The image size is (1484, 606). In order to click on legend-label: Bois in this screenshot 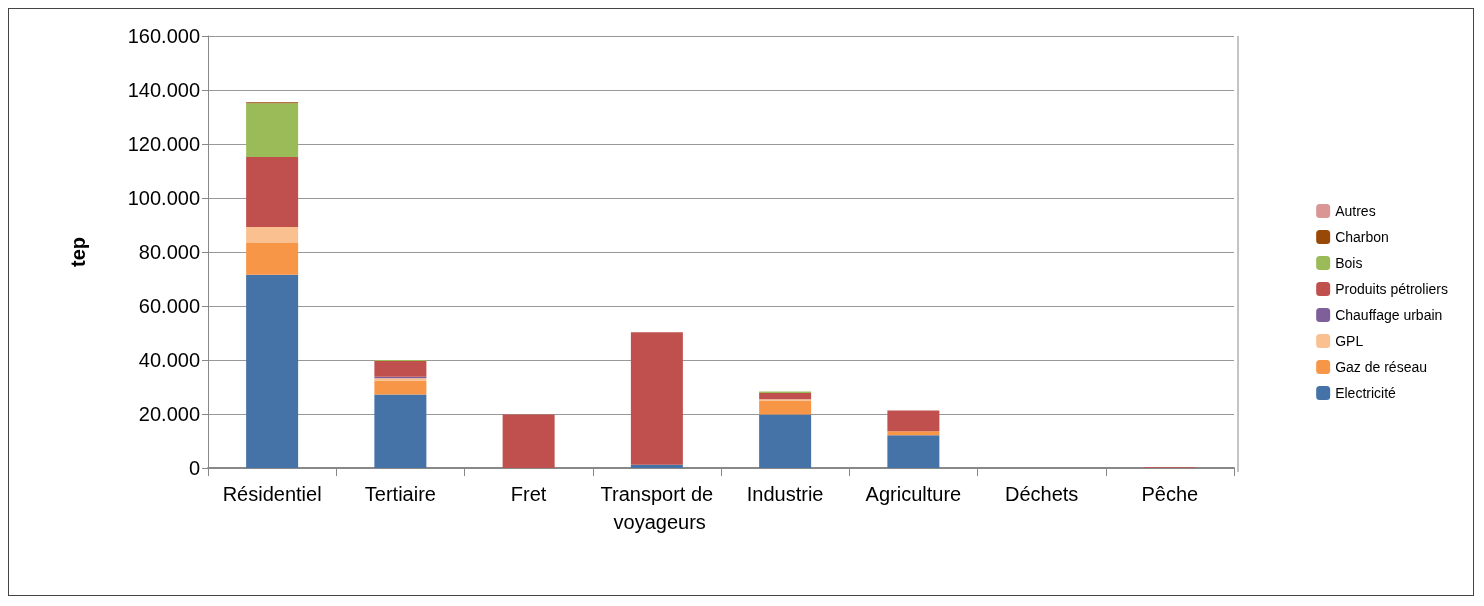, I will do `click(1349, 263)`.